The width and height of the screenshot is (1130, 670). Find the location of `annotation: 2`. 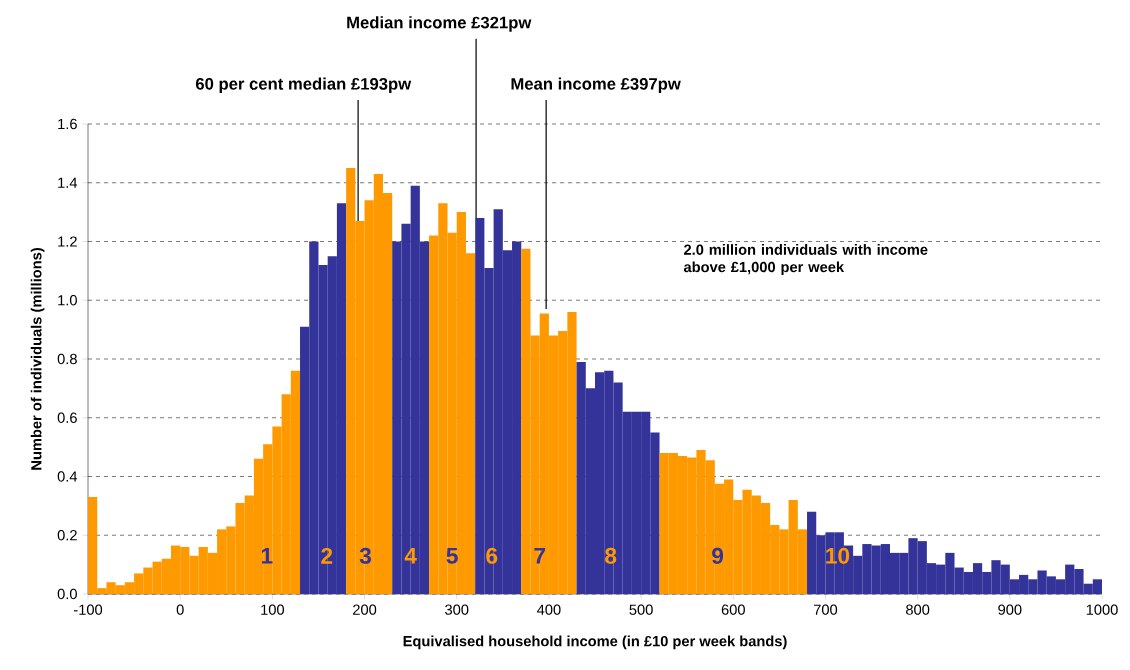

annotation: 2 is located at coordinates (327, 555).